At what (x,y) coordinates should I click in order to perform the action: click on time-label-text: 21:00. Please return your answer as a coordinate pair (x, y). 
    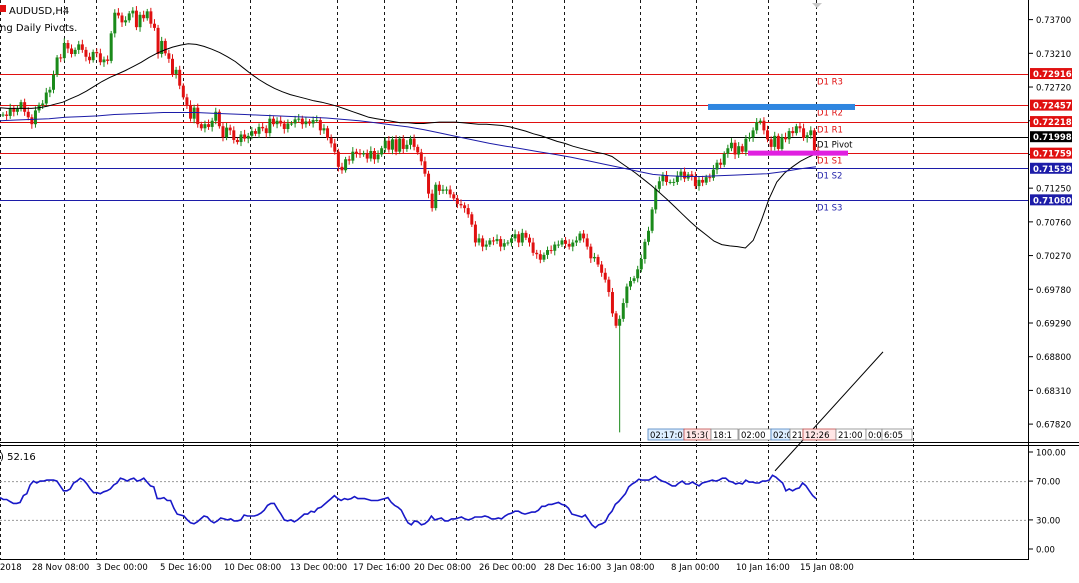
    Looking at the image, I should click on (850, 436).